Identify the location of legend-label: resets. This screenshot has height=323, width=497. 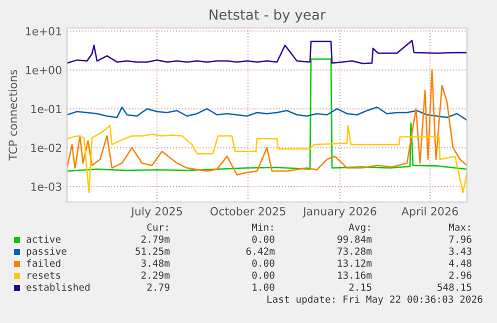
(44, 275).